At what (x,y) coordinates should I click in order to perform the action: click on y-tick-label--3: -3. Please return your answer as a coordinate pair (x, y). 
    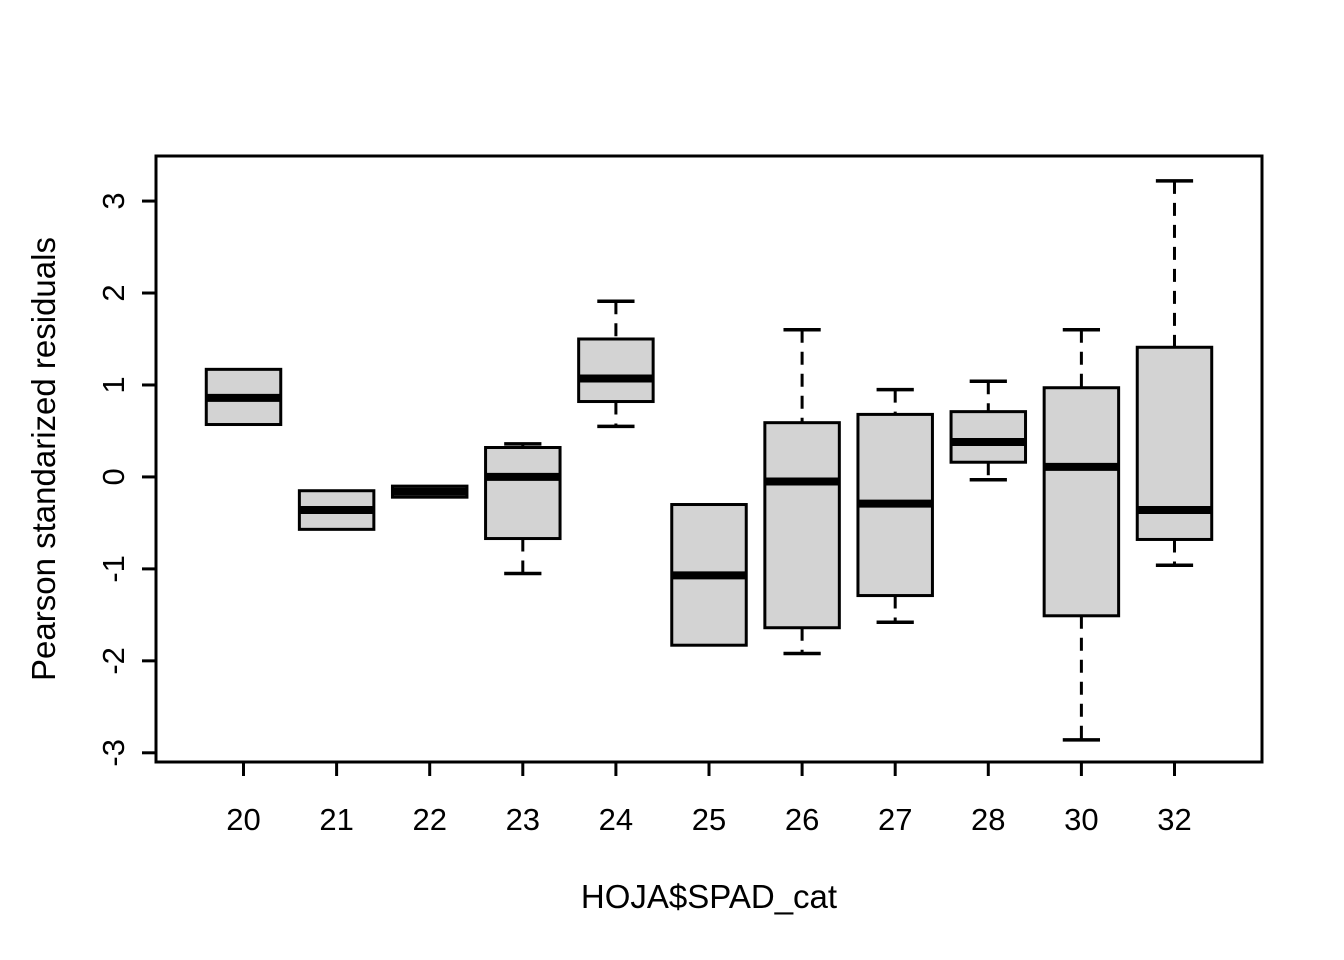
    Looking at the image, I should click on (113, 753).